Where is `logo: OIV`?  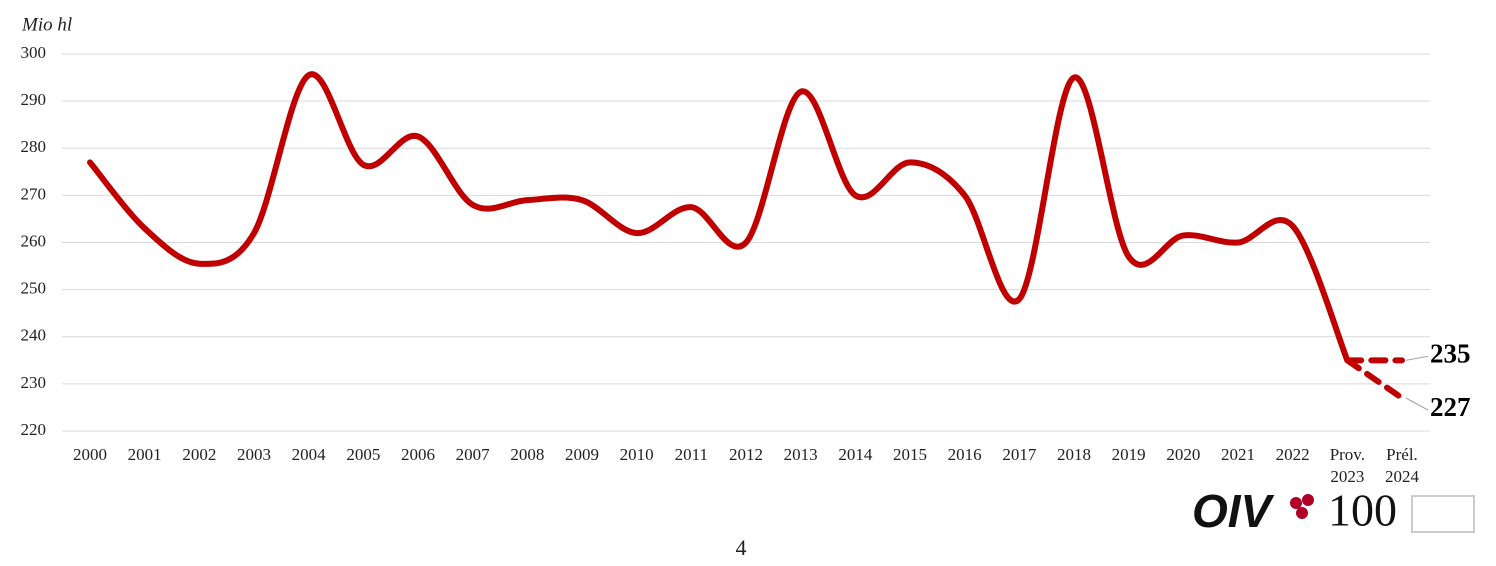
logo: OIV is located at coordinates (1233, 511).